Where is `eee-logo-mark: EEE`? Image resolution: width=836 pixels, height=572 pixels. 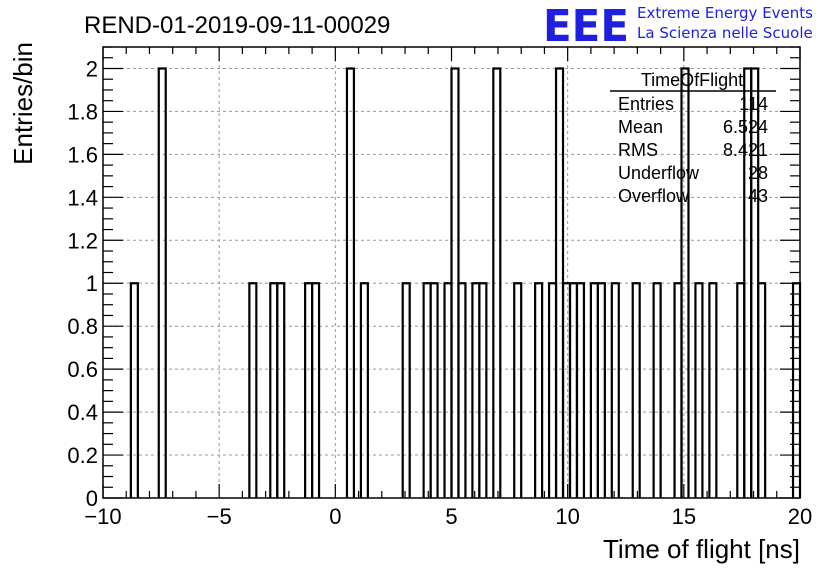
eee-logo-mark: EEE is located at coordinates (586, 26).